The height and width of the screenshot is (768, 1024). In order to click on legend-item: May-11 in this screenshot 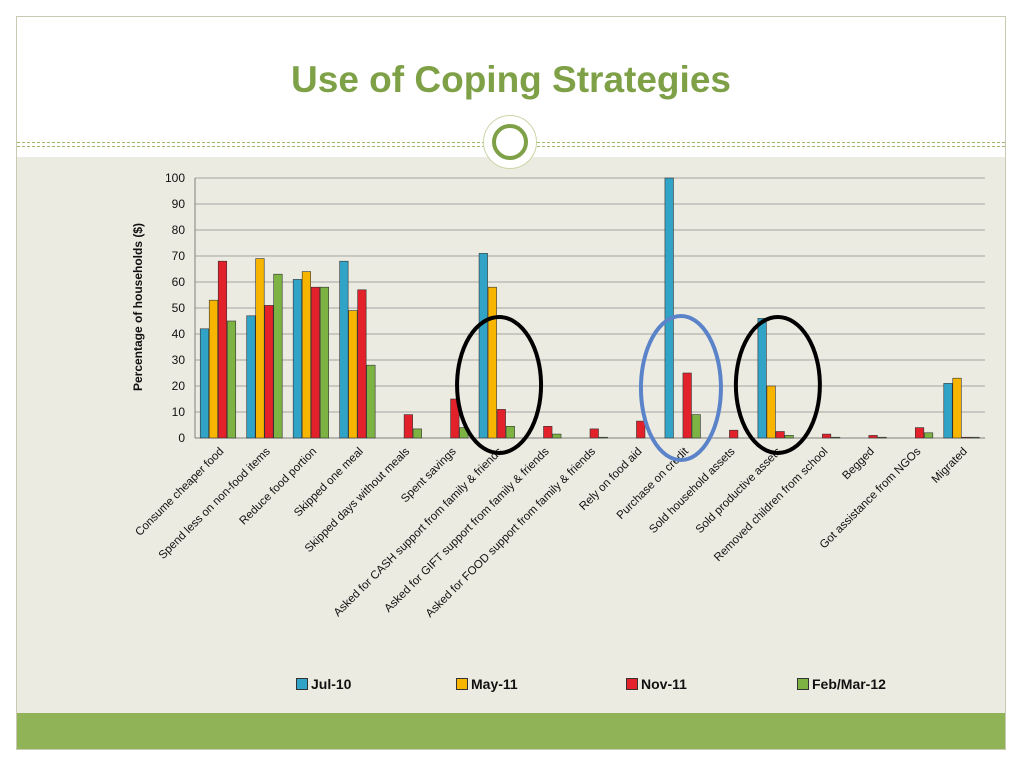, I will do `click(487, 684)`.